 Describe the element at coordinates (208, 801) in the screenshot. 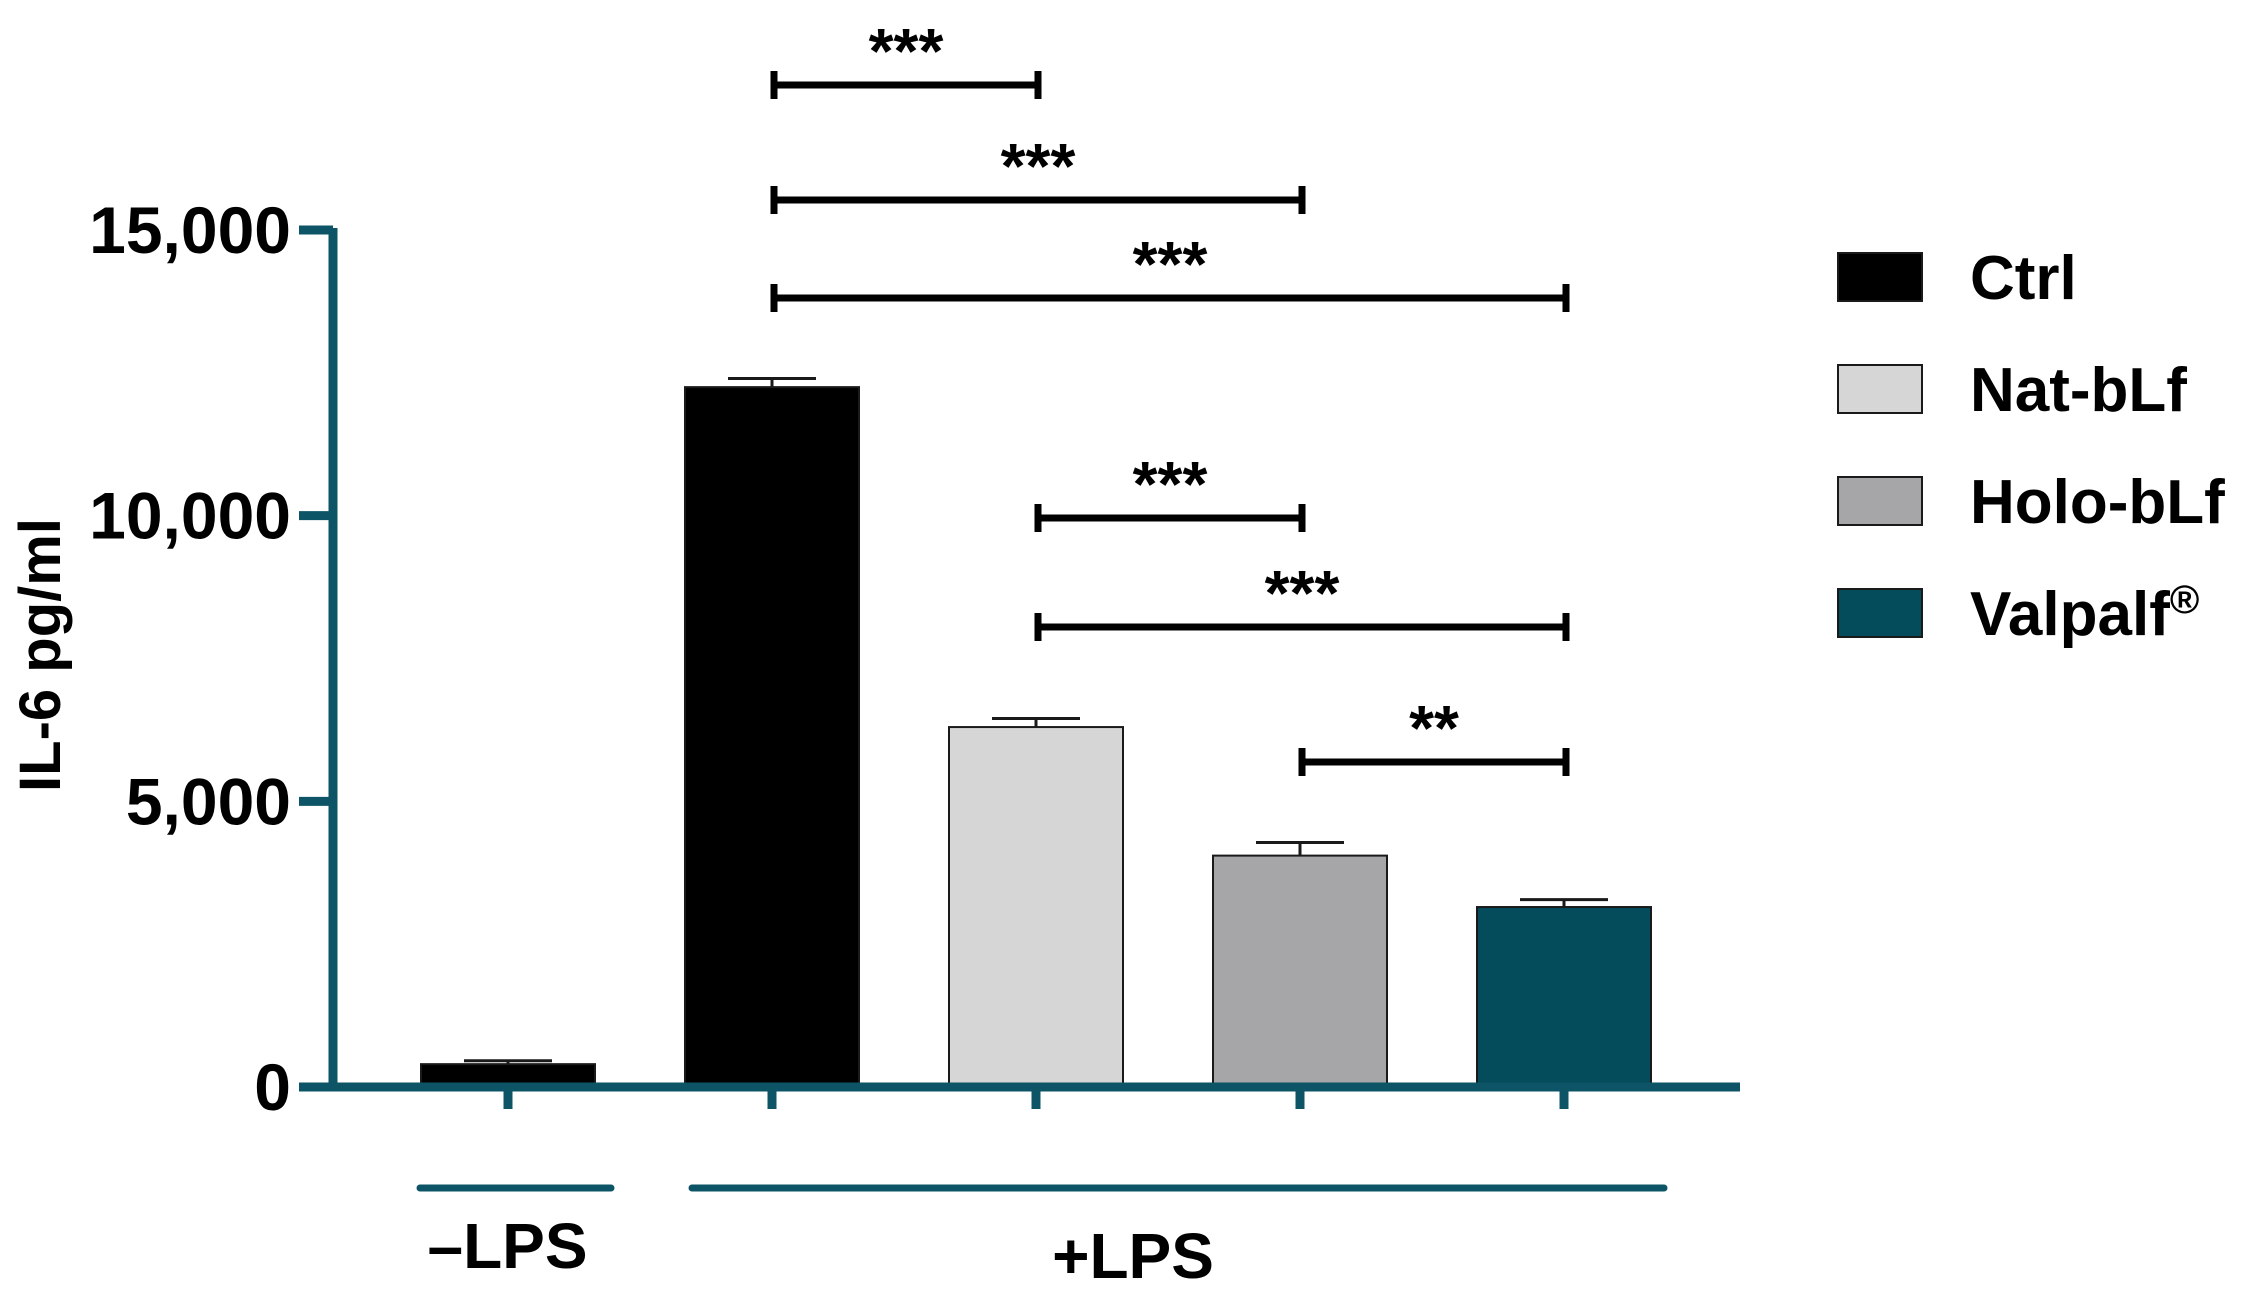

I see `y-tick-label: 5,000` at that location.